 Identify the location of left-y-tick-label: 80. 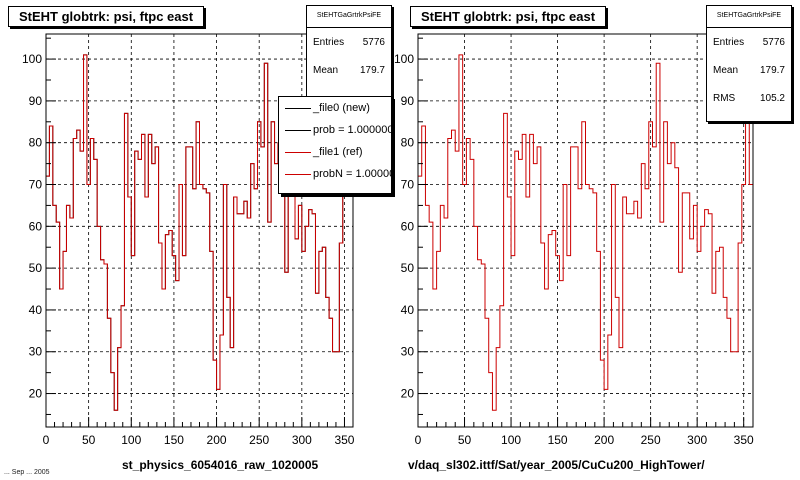
(36, 143).